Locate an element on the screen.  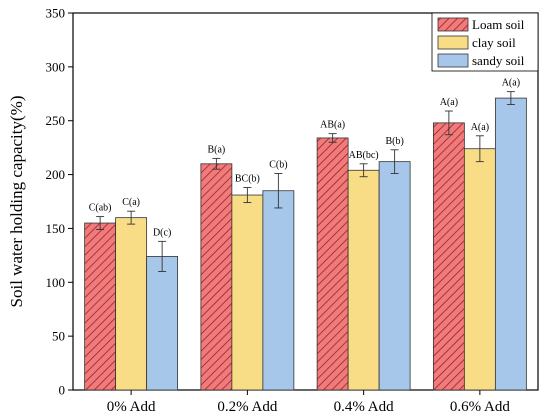
x-category-label: 0.6% Add is located at coordinates (480, 407).